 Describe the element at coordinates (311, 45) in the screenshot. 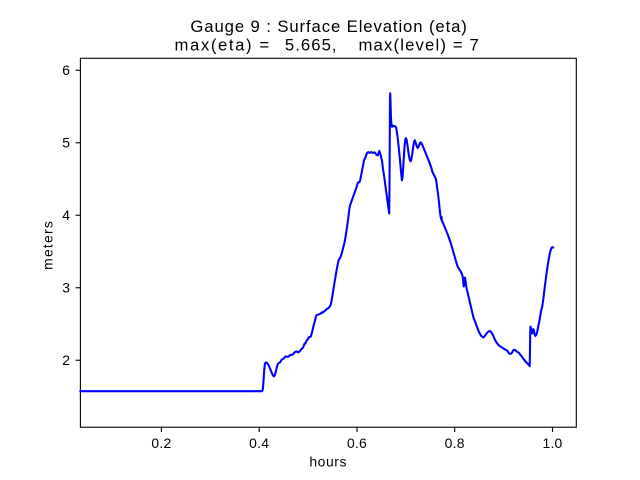

I see `svg-text: 5.665,` at that location.